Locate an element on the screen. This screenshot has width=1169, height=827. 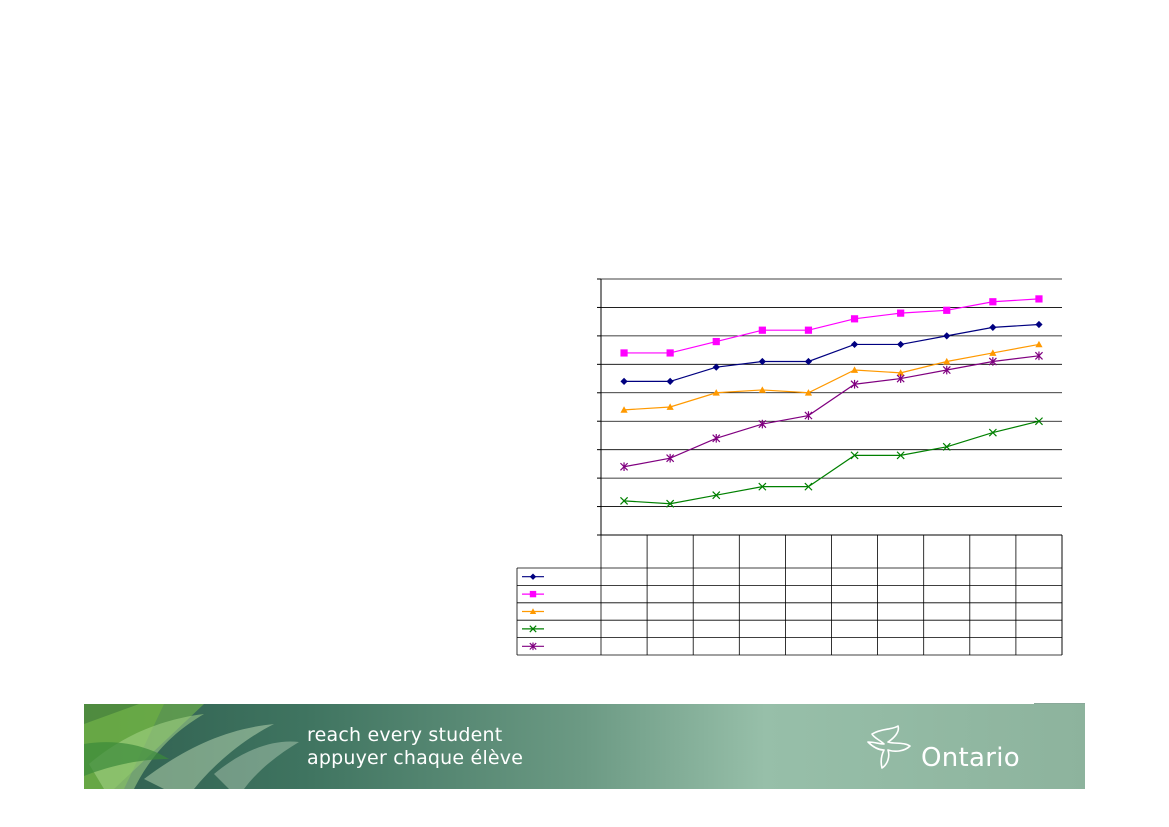
tagline: reach every student appuyer chaque élève is located at coordinates (415, 747).